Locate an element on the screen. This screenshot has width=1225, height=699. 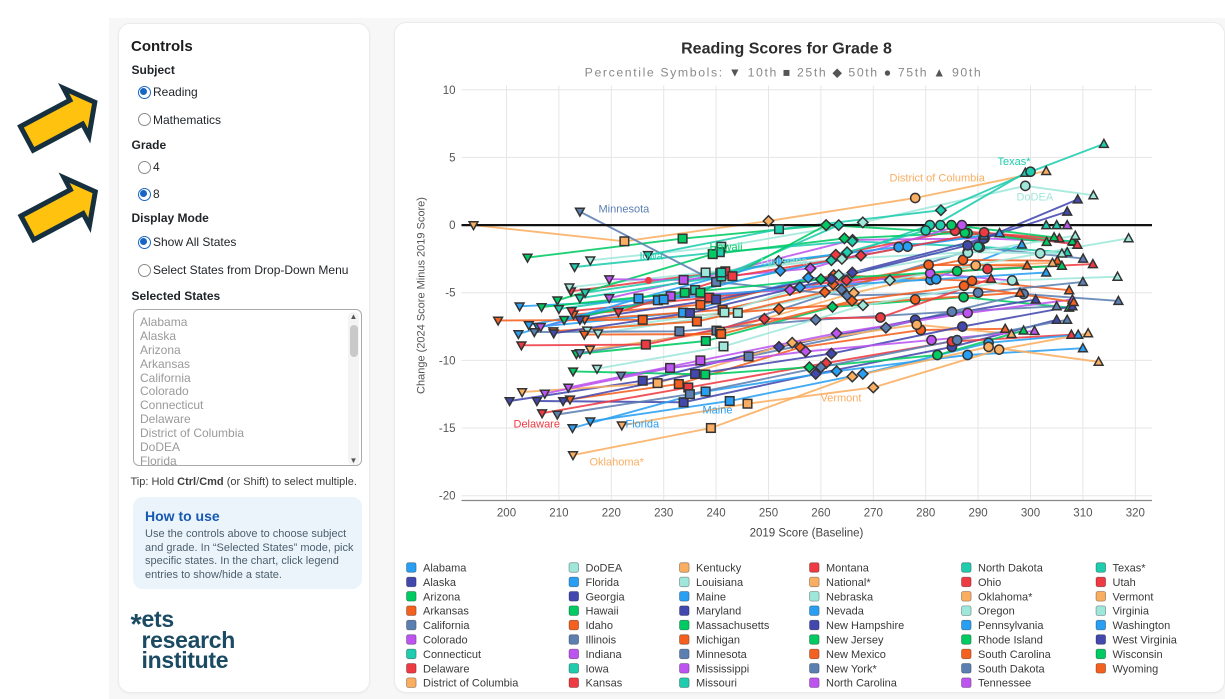
svg-text: -5 is located at coordinates (450, 293).